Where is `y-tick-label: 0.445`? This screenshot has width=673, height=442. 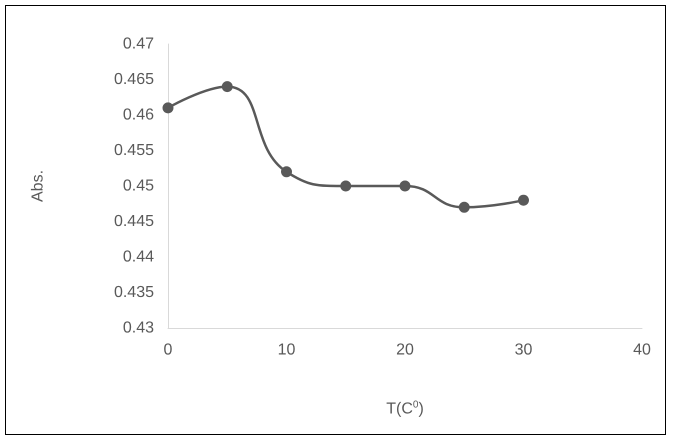 y-tick-label: 0.445 is located at coordinates (134, 221).